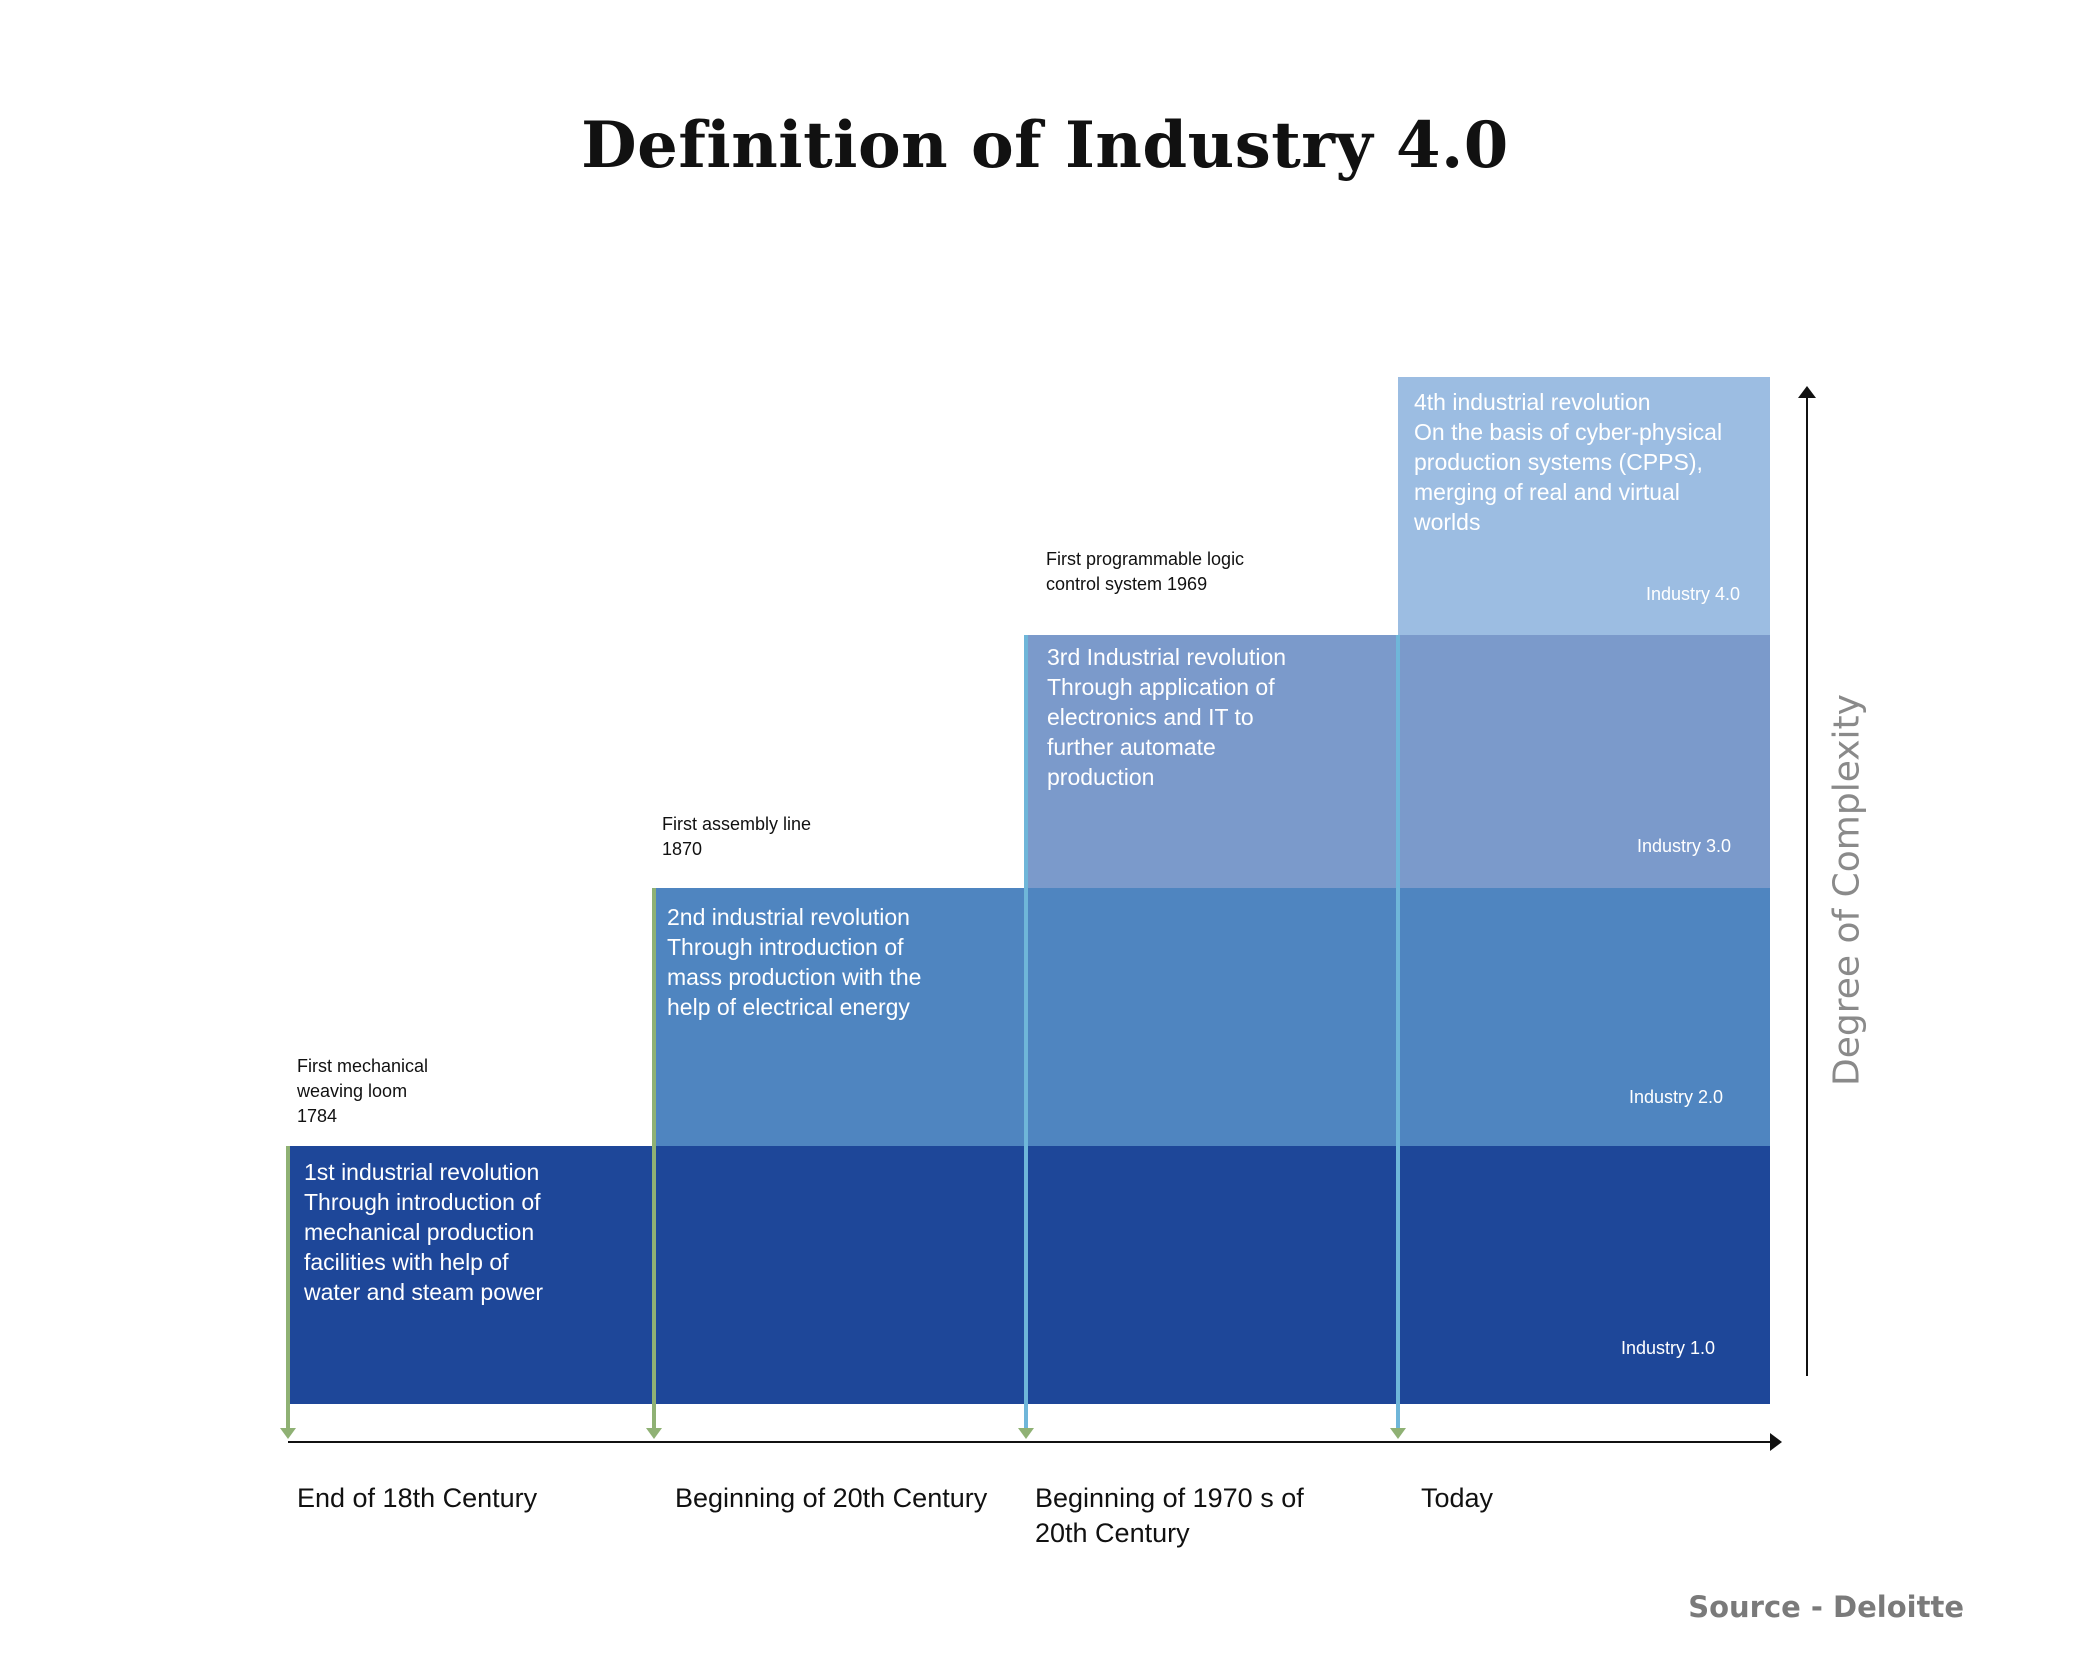 Image resolution: width=2090 pixels, height=1676 pixels. What do you see at coordinates (363, 1091) in the screenshot?
I see `milestone-note-1: First mechanical weaving loom 1784` at bounding box center [363, 1091].